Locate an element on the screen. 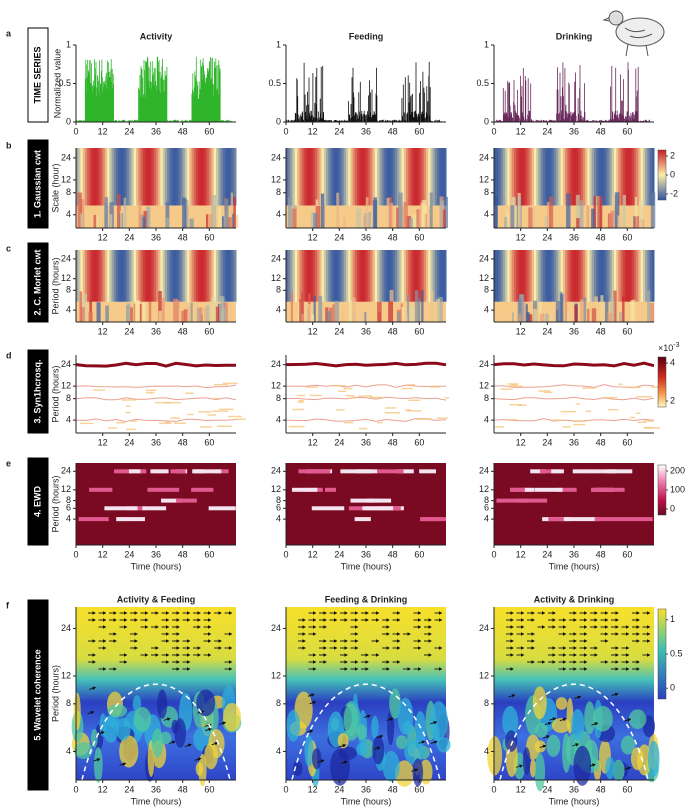  y-axis-label: Normalized value is located at coordinates (57, 84).